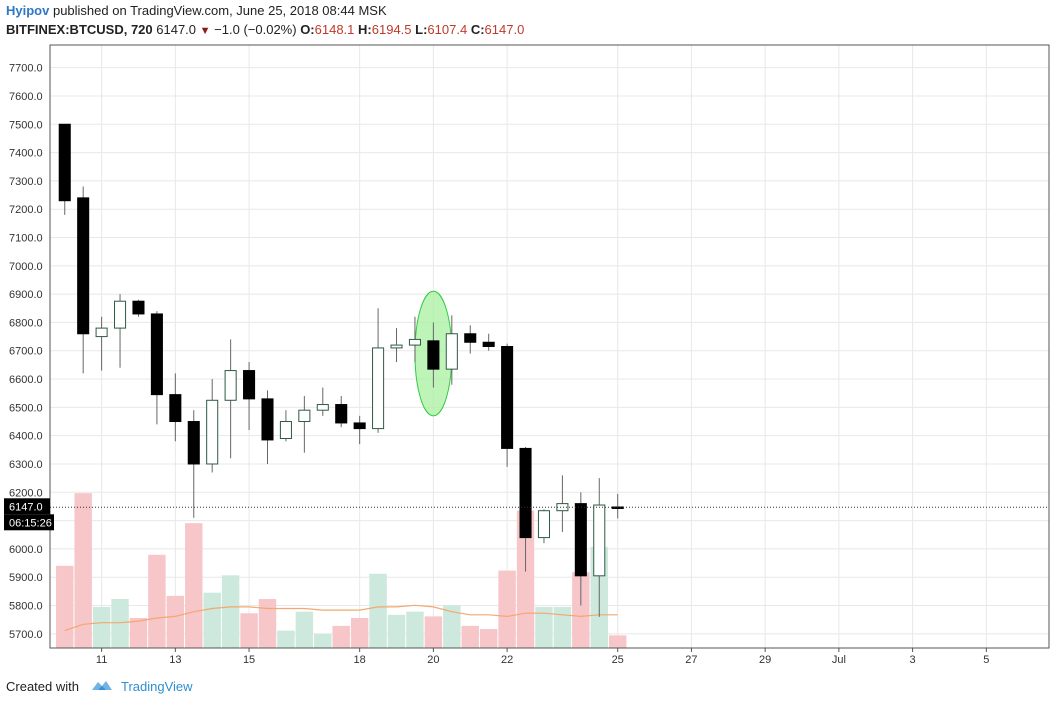 The height and width of the screenshot is (704, 1057). I want to click on current-price-badge, so click(27, 506).